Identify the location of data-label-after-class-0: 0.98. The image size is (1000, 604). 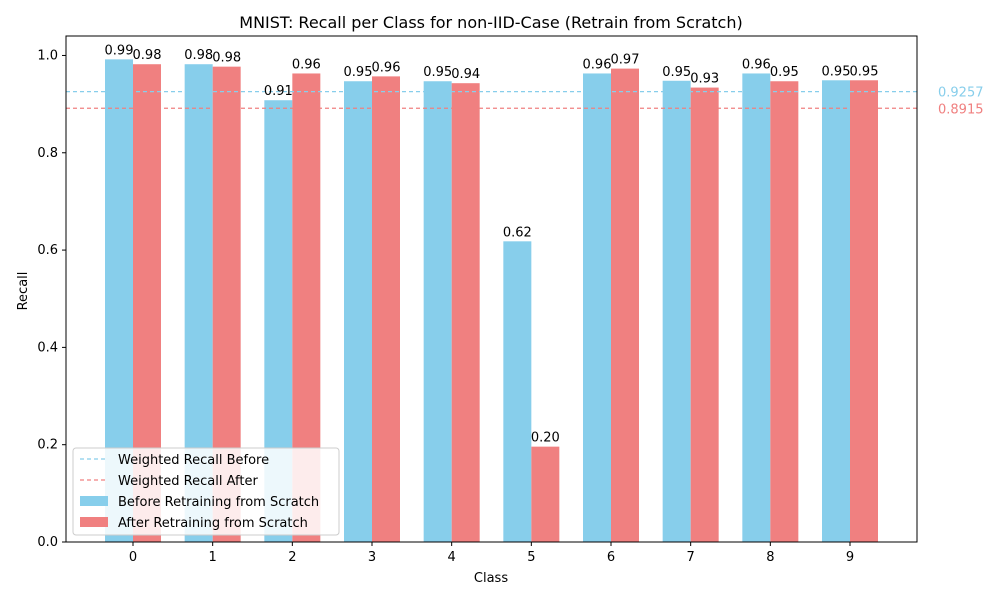
(147, 55).